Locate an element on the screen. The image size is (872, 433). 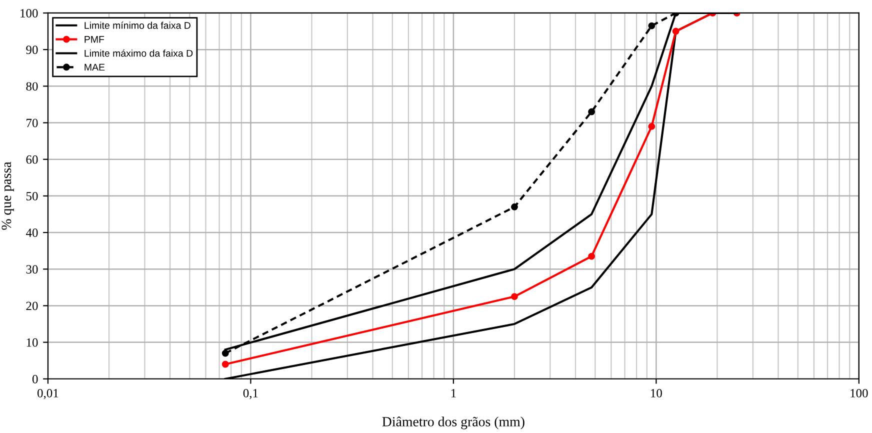
y-tick-label: 60 is located at coordinates (32, 159).